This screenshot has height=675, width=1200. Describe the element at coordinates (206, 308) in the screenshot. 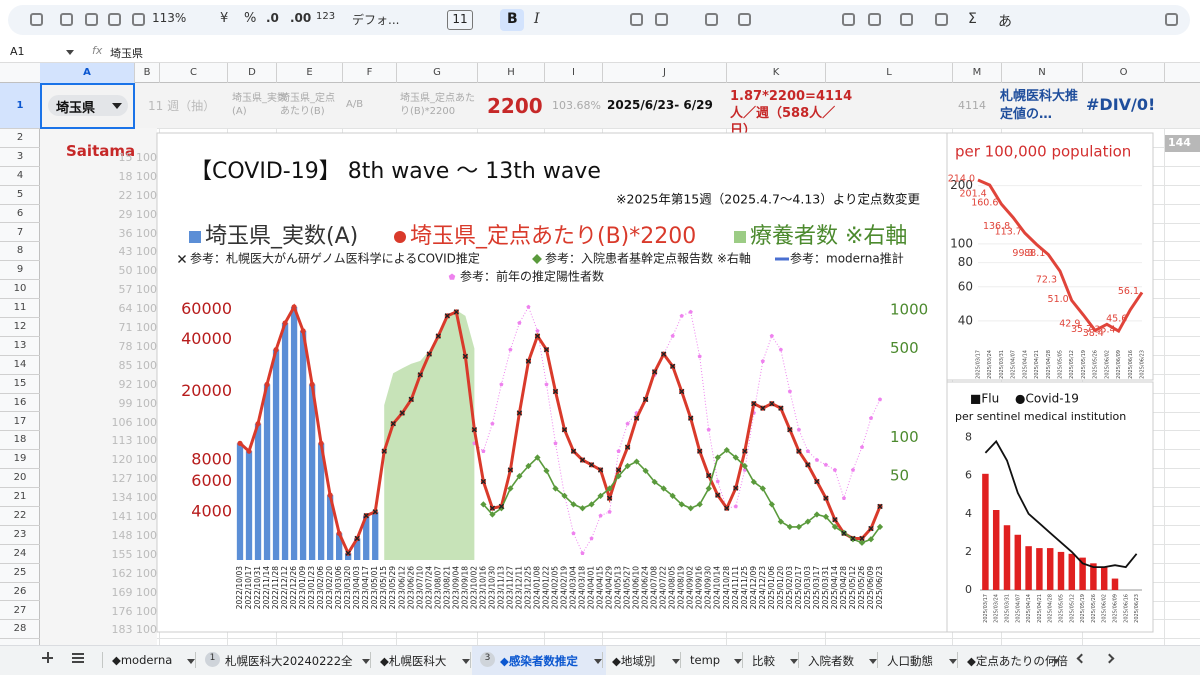

I see `y-tick-label: 60000` at that location.